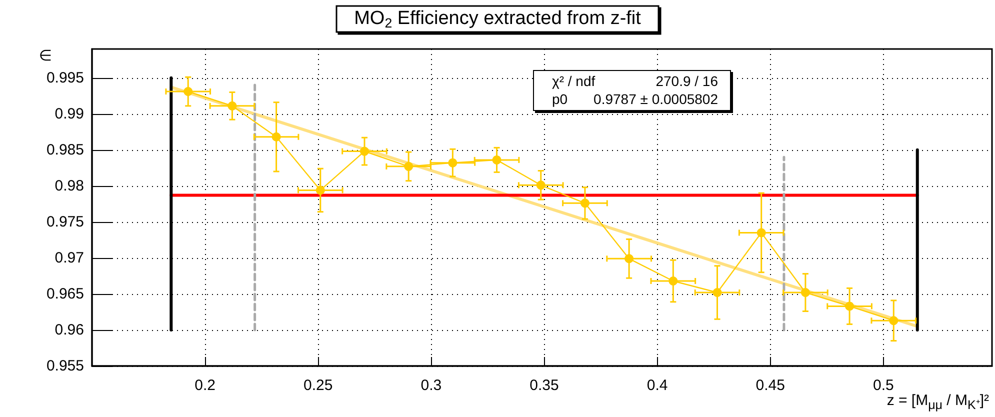 The width and height of the screenshot is (995, 417). What do you see at coordinates (69, 329) in the screenshot?
I see `y-tick-label: 0.96` at bounding box center [69, 329].